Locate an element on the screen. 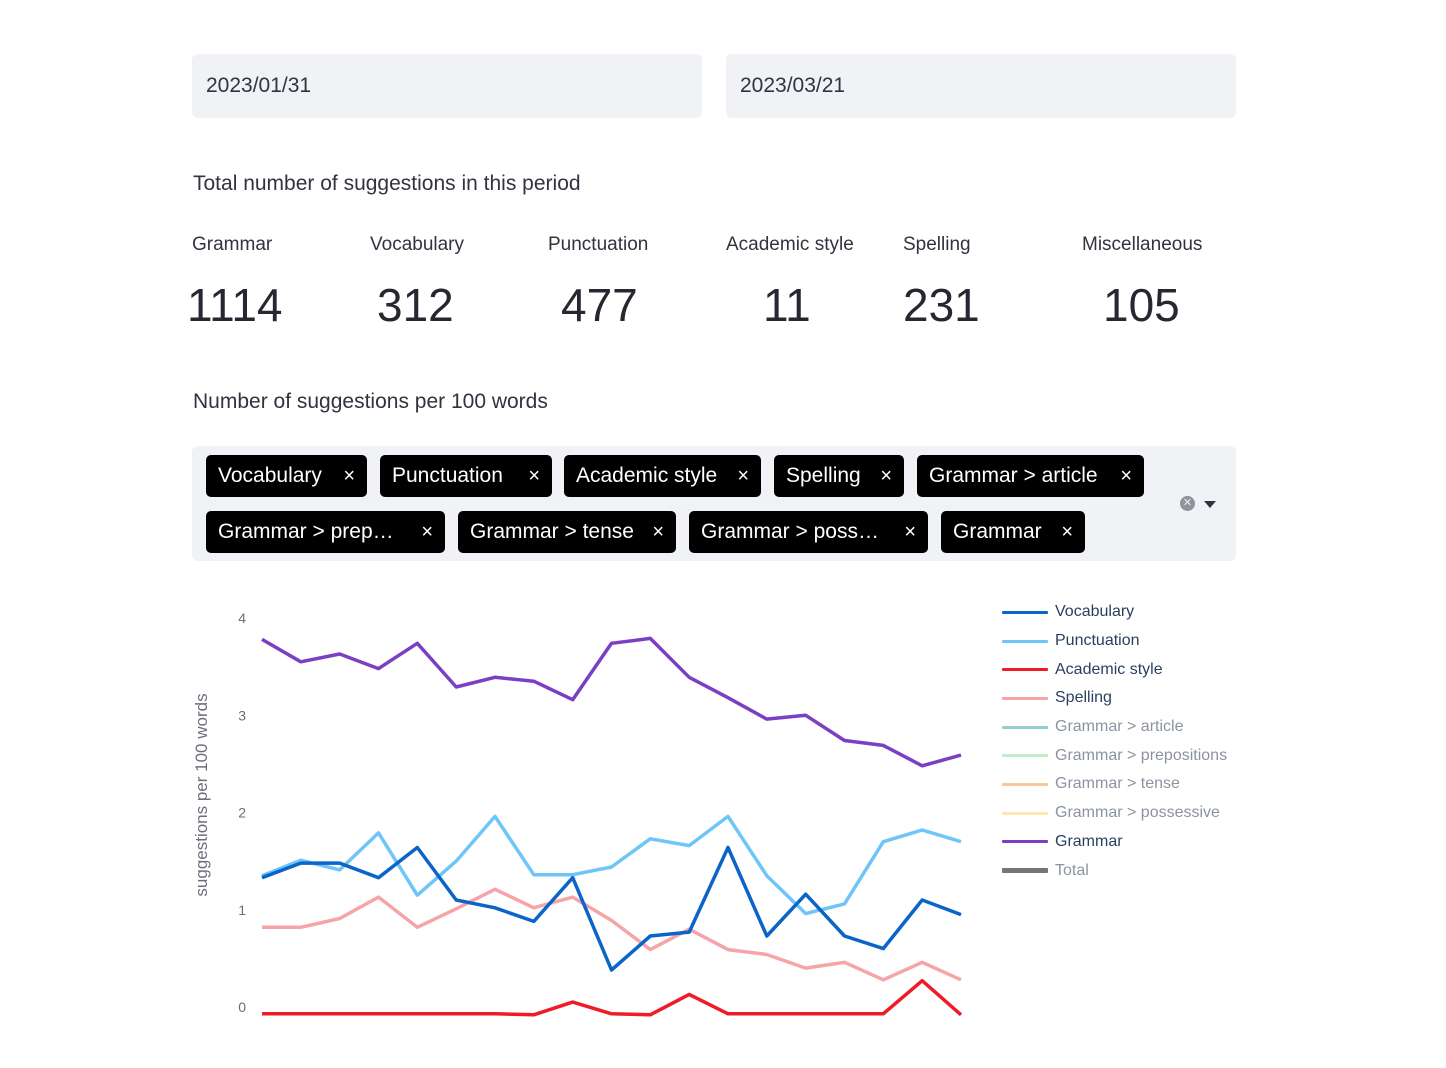 The image size is (1446, 1068). tag-vocabulary: Vocabulary × is located at coordinates (286, 476).